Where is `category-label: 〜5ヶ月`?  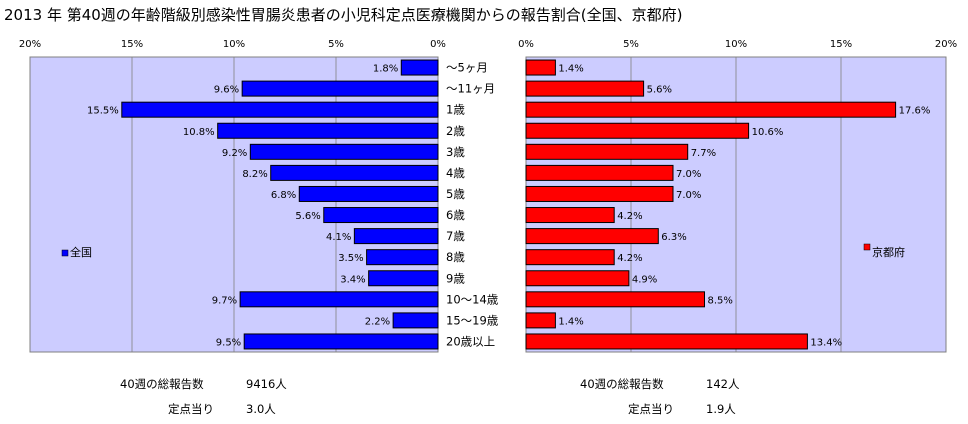
category-label: 〜5ヶ月 is located at coordinates (467, 68).